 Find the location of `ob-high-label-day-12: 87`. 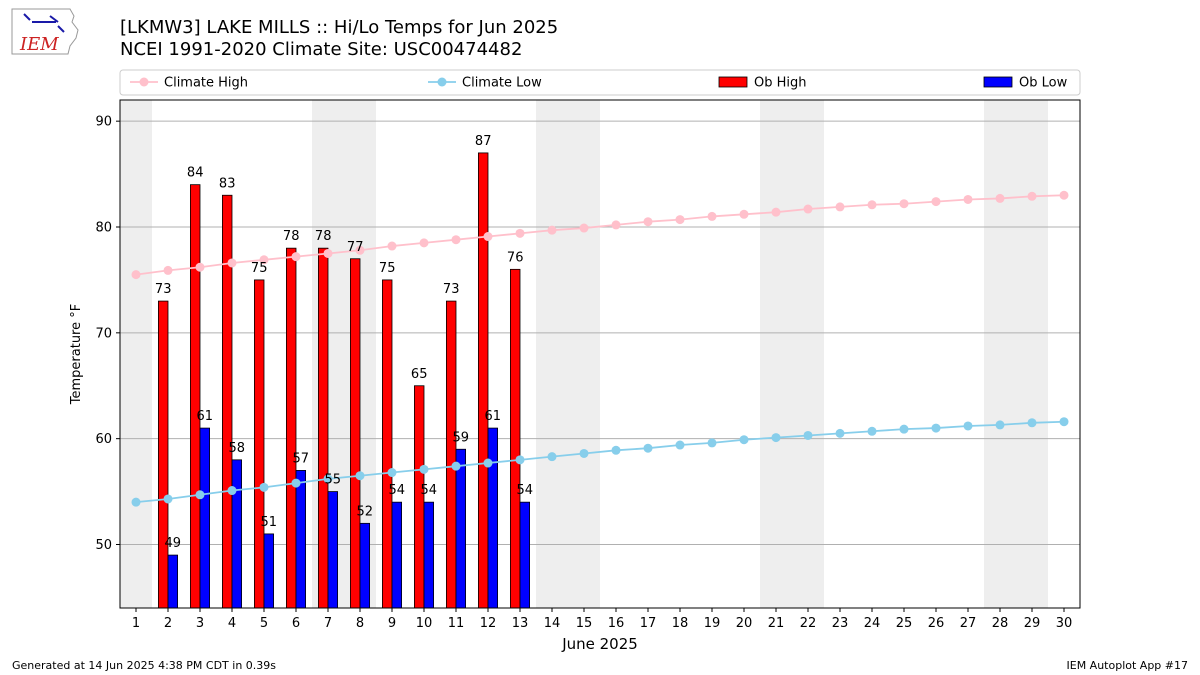

ob-high-label-day-12: 87 is located at coordinates (483, 141).